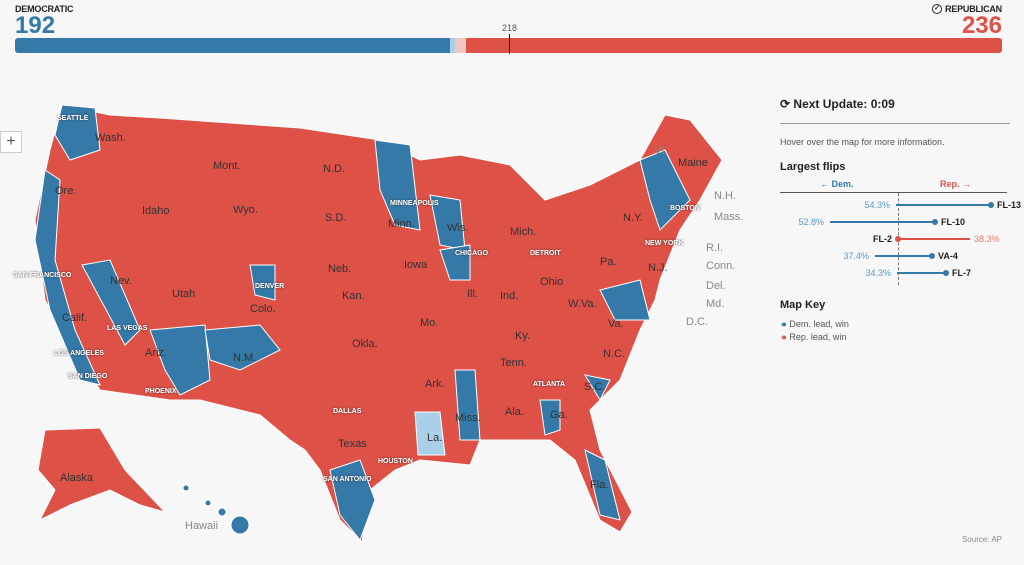  What do you see at coordinates (472, 294) in the screenshot?
I see `state-label: Ill.` at bounding box center [472, 294].